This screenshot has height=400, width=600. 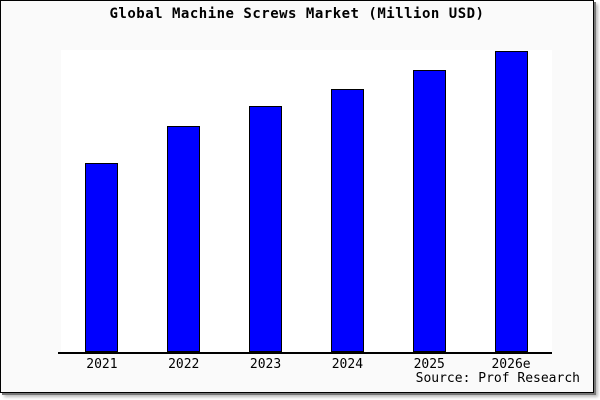 What do you see at coordinates (429, 210) in the screenshot?
I see `bar-2025` at bounding box center [429, 210].